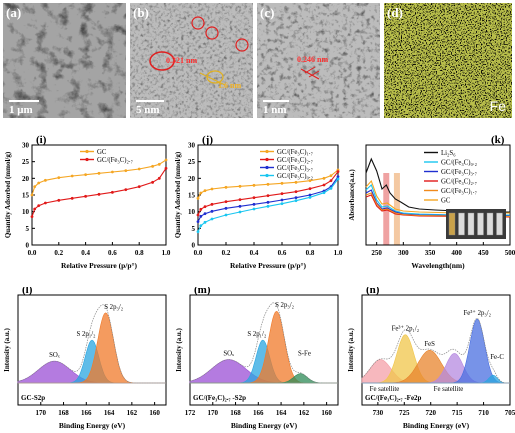 Image resolution: width=515 pixels, height=433 pixels. I want to click on y-tick-label: 0, so click(194, 246).